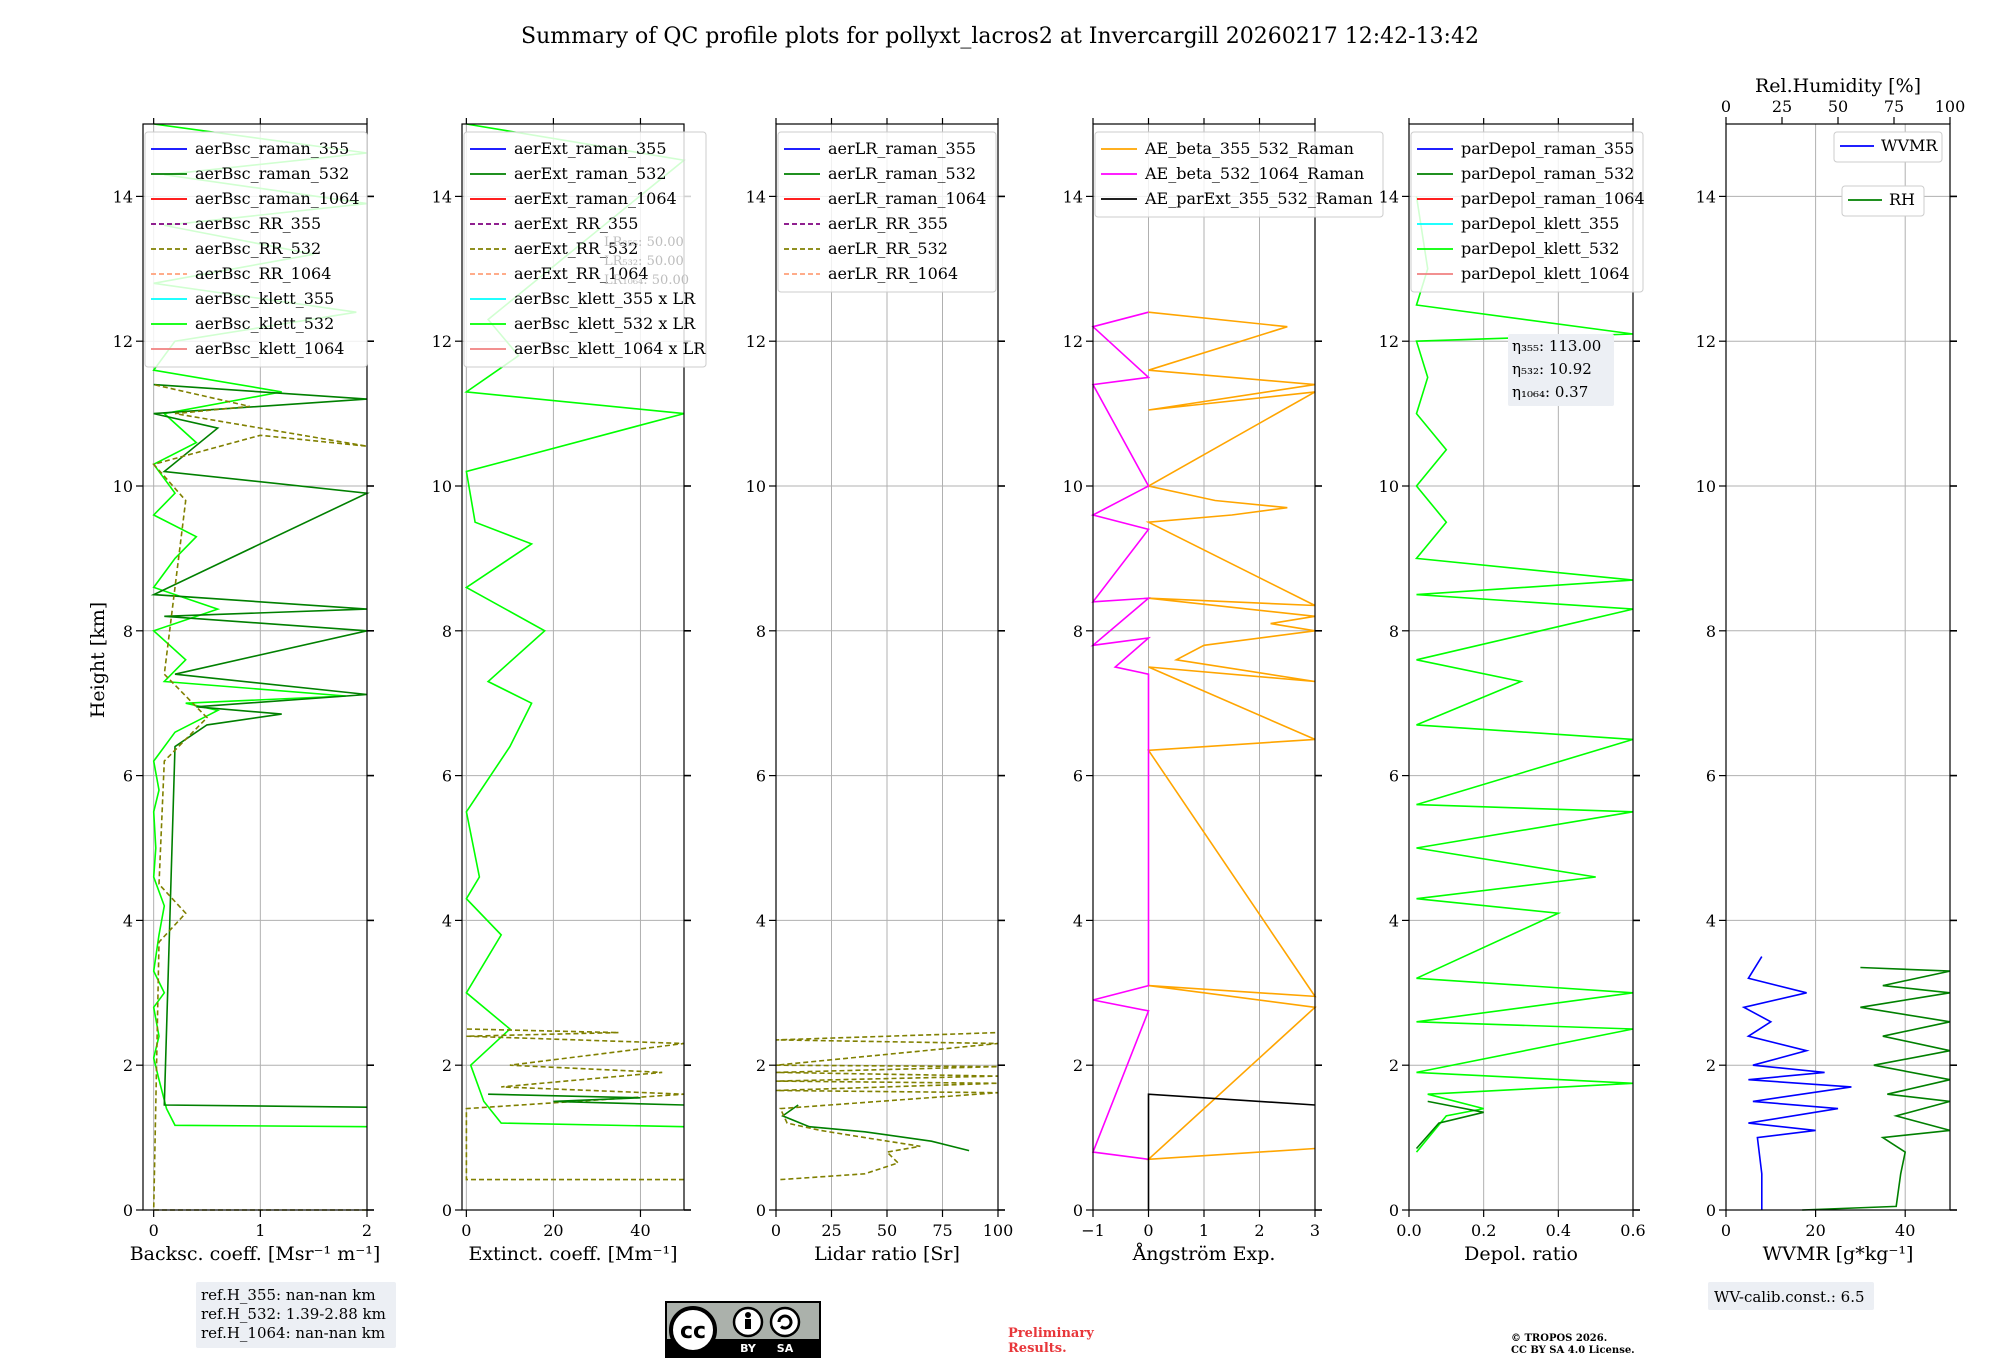 This screenshot has height=1360, width=2000. What do you see at coordinates (1789, 1297) in the screenshot?
I see `wv-calibration-text: WV-calib.const.: 6.5` at bounding box center [1789, 1297].